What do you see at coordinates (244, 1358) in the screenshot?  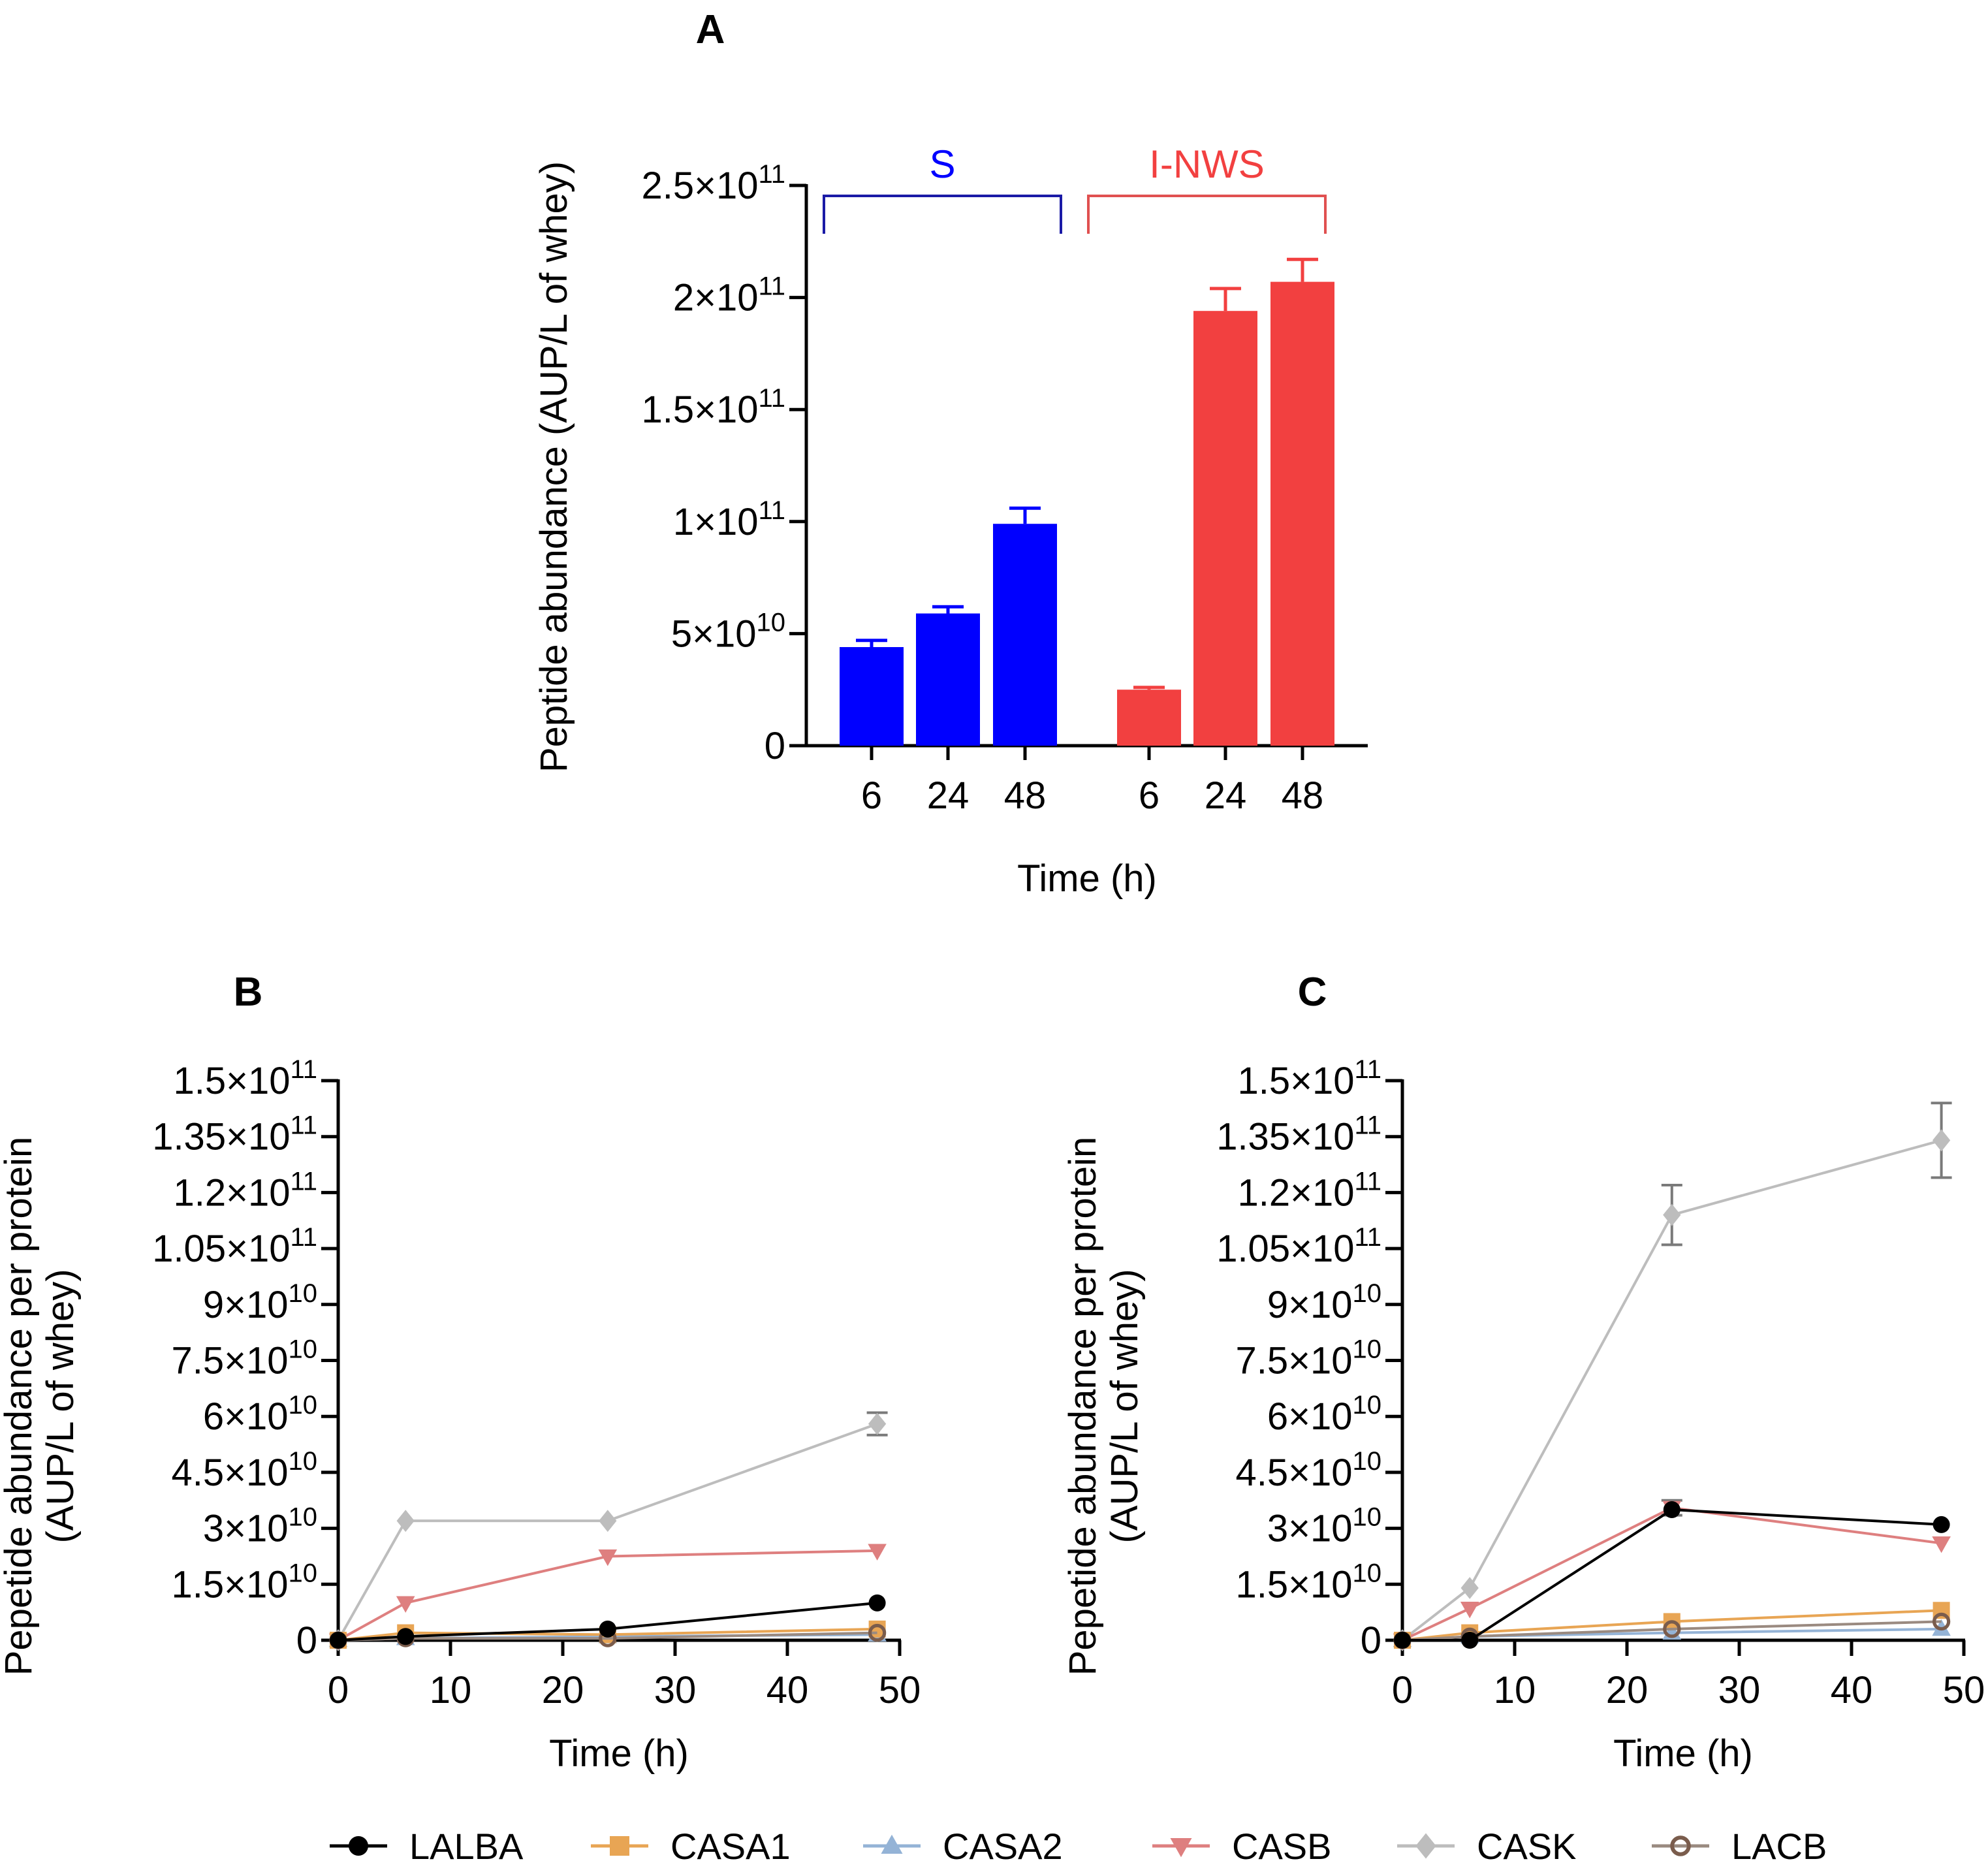 I see `panel-b-ytick-label: 7.5×10¹⁰` at bounding box center [244, 1358].